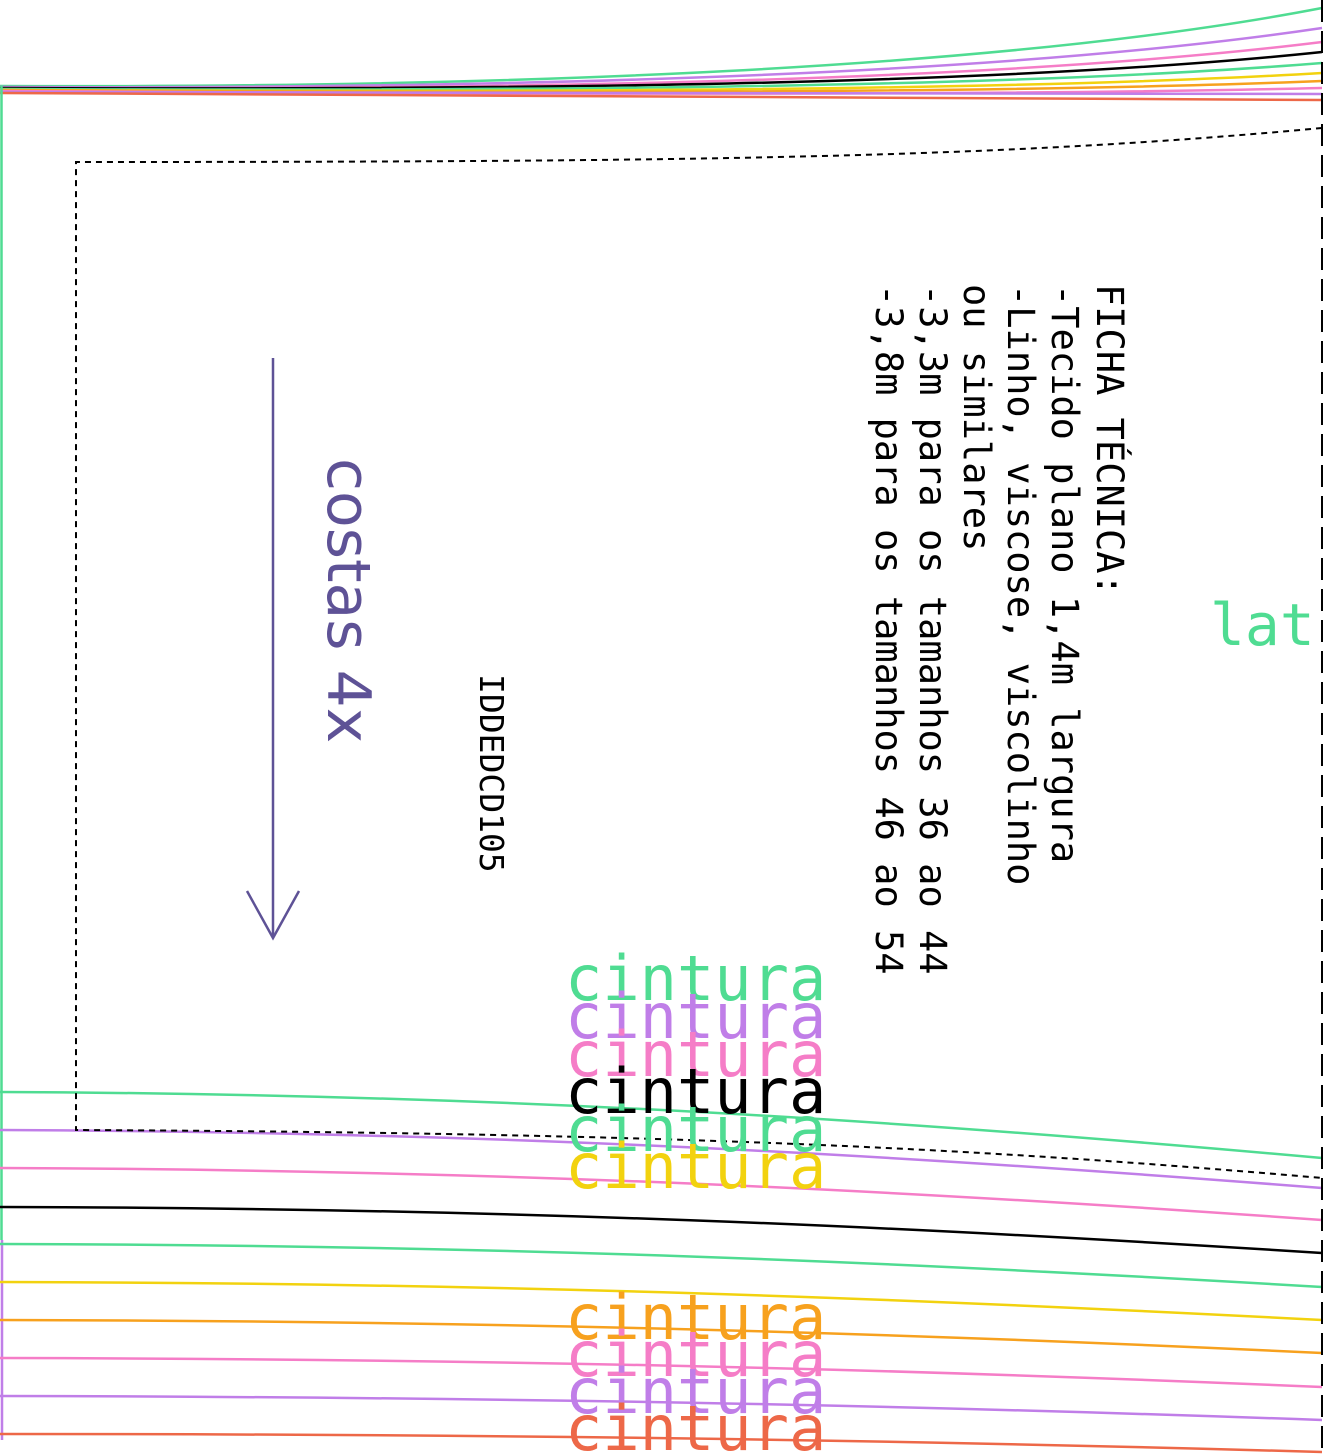  I want to click on piece-label: costas 4x, so click(348, 600).